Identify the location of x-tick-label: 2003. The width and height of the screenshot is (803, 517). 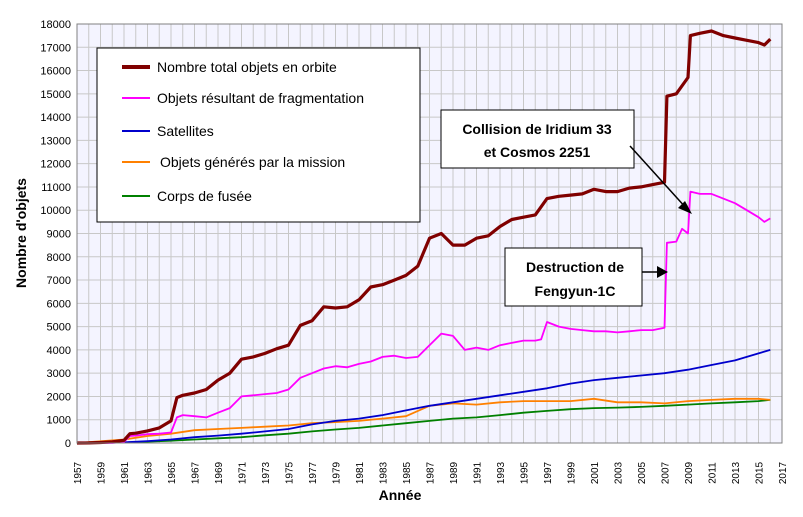
(619, 472).